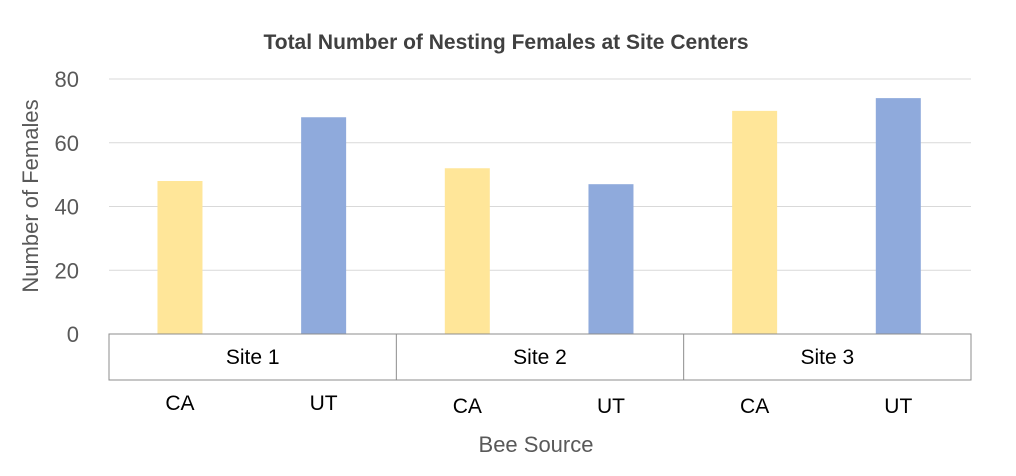  What do you see at coordinates (253, 357) in the screenshot?
I see `site-label: Site 1` at bounding box center [253, 357].